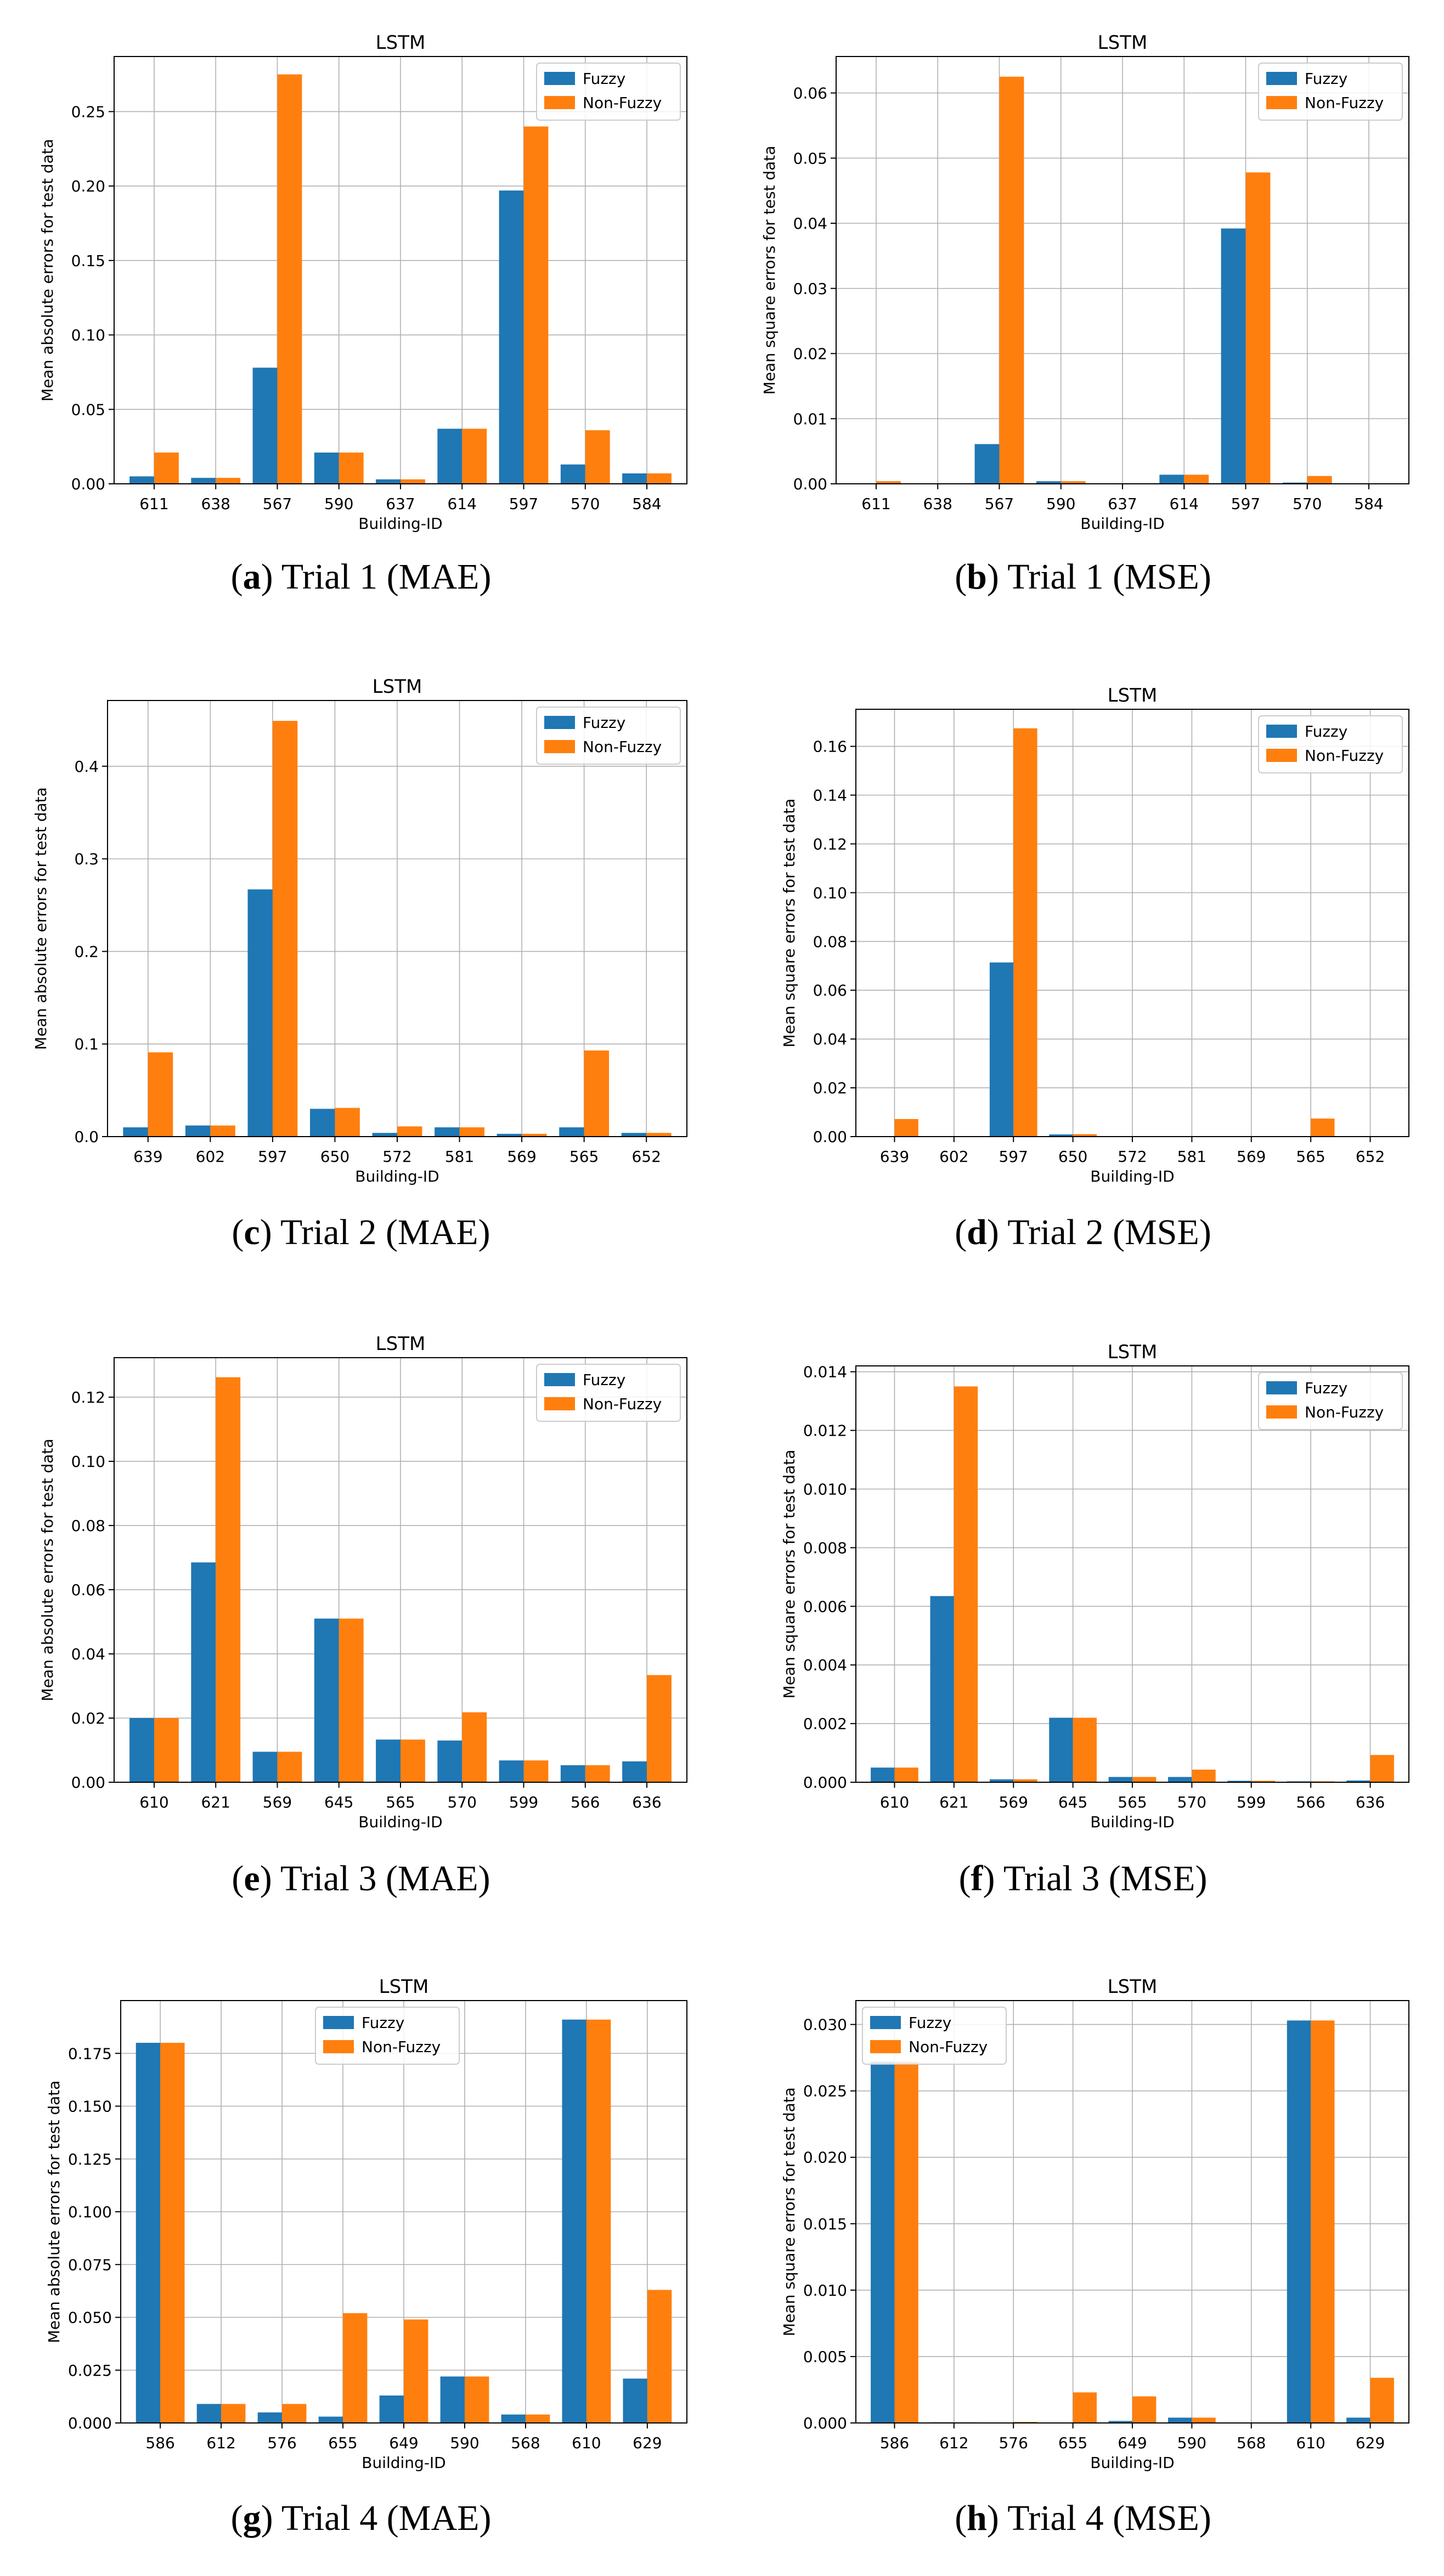  What do you see at coordinates (90, 2265) in the screenshot?
I see `y-tick-label: 0.075` at bounding box center [90, 2265].